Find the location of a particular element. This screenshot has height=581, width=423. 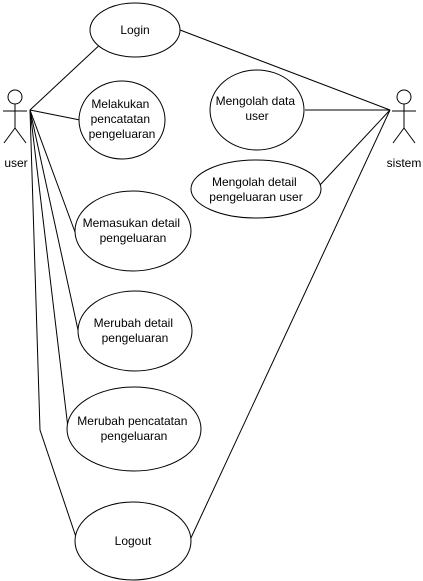

use-case-mengolah-data-line-1: Mengolah data is located at coordinates (256, 101).